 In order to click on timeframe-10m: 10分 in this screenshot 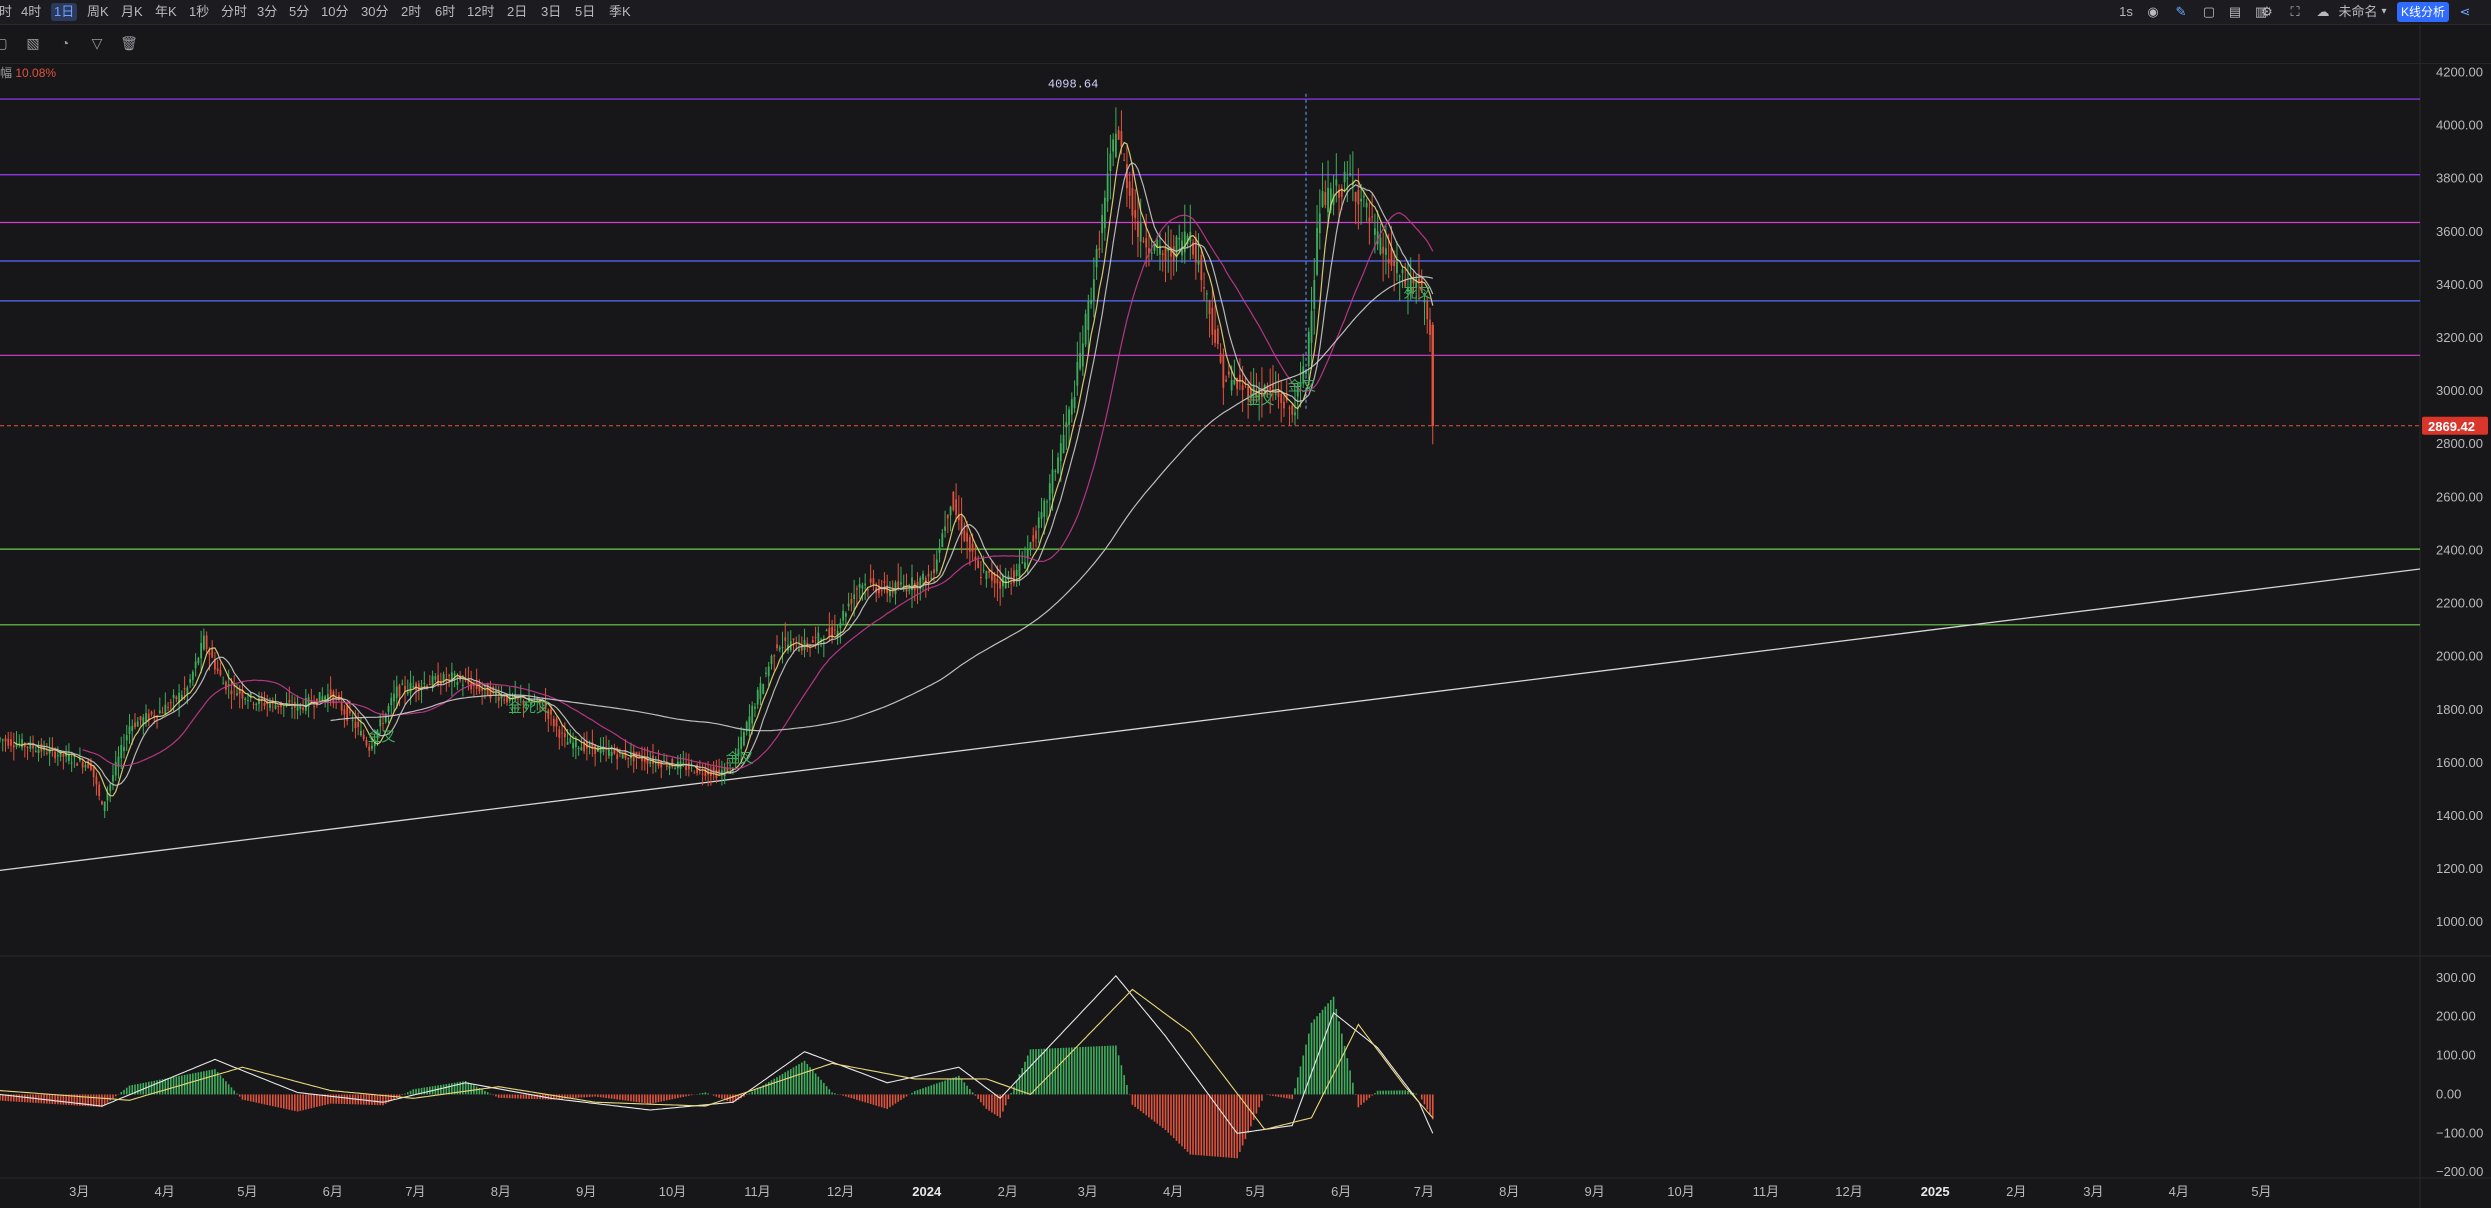, I will do `click(335, 11)`.